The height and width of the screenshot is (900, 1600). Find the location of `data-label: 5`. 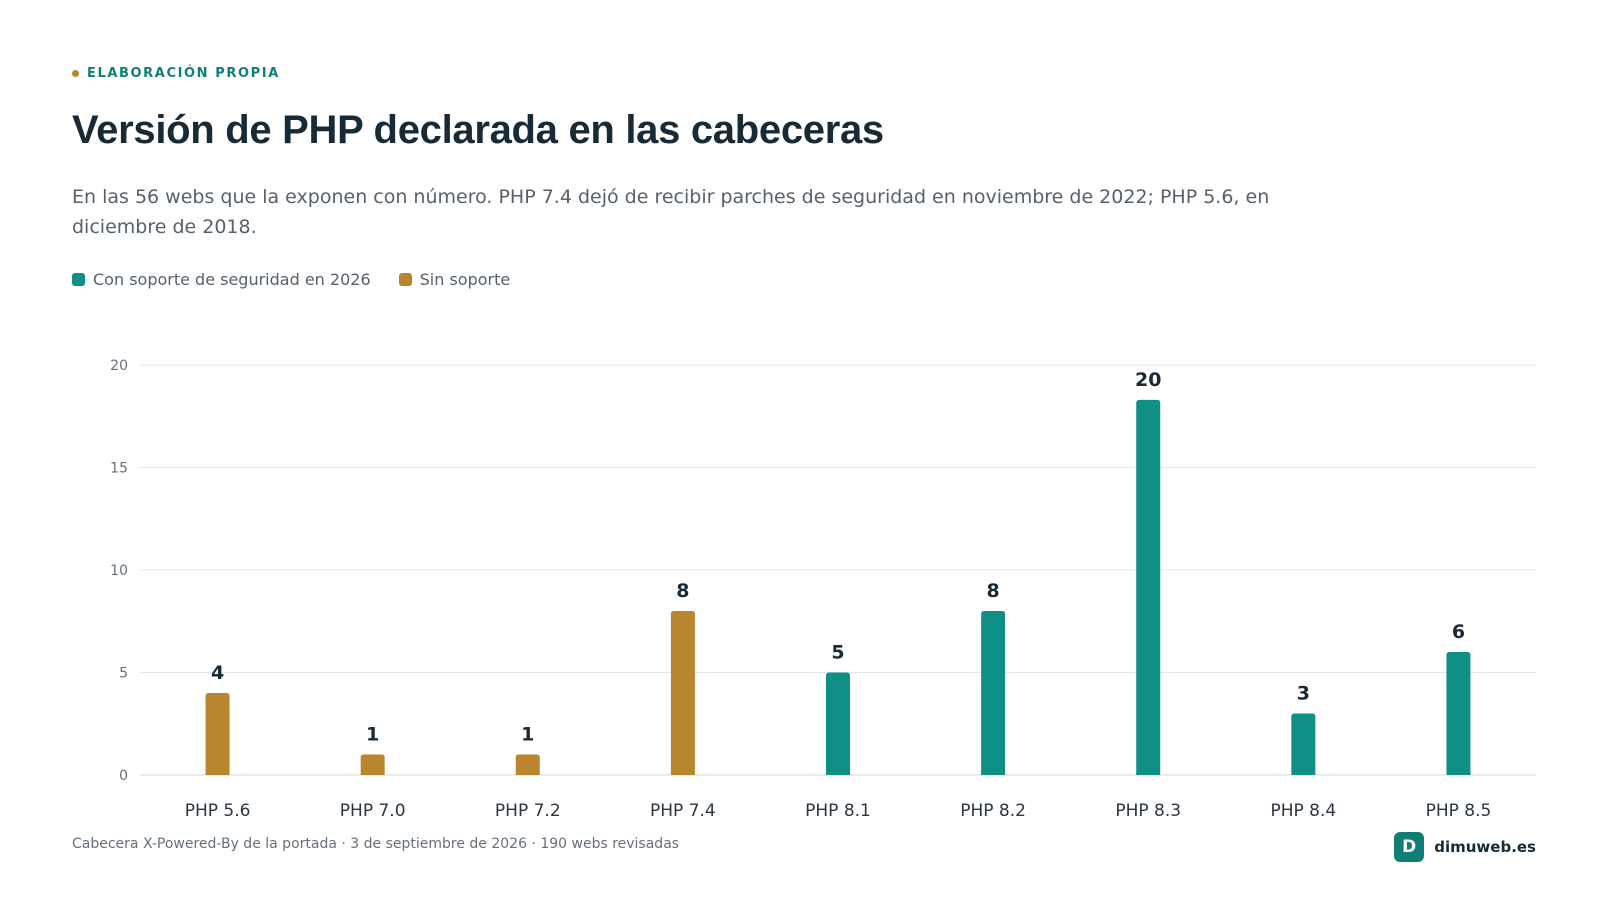

data-label: 5 is located at coordinates (837, 653).